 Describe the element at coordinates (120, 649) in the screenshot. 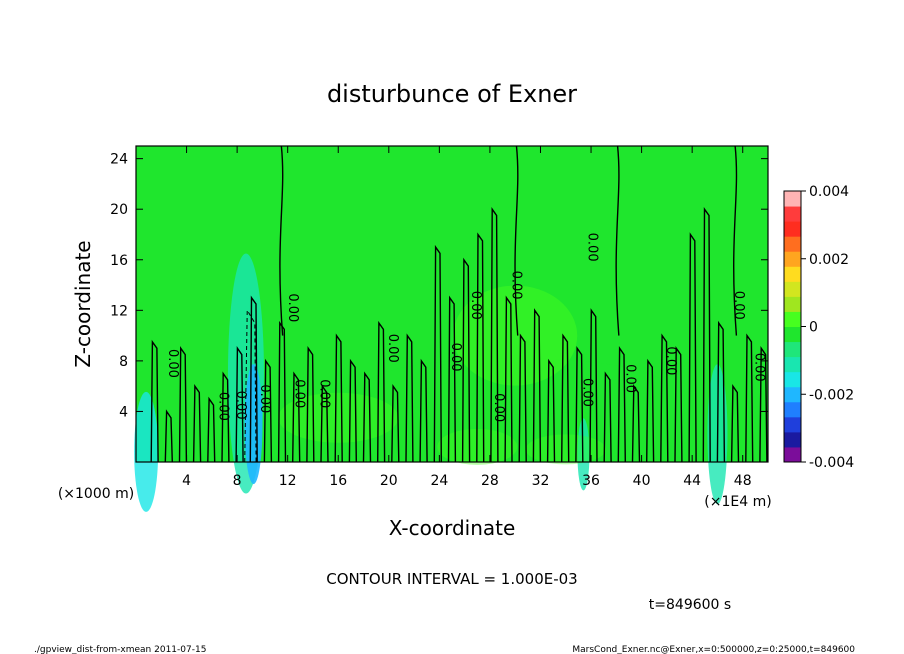

I see `footer-left: ./gpview_dist-from-xmean 2011-07-15` at that location.